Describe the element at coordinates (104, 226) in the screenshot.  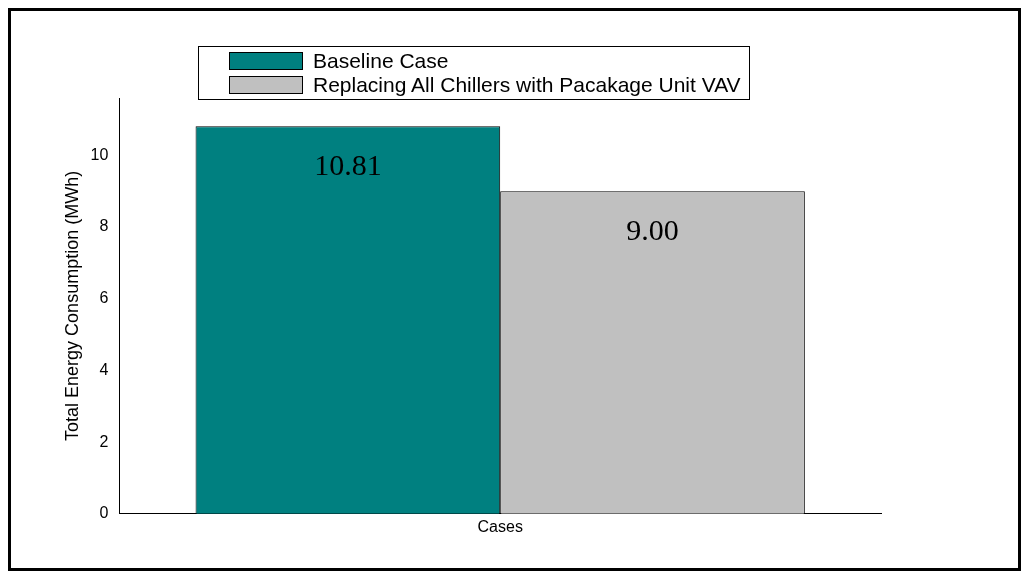
I see `y-tick-label: 8` at that location.